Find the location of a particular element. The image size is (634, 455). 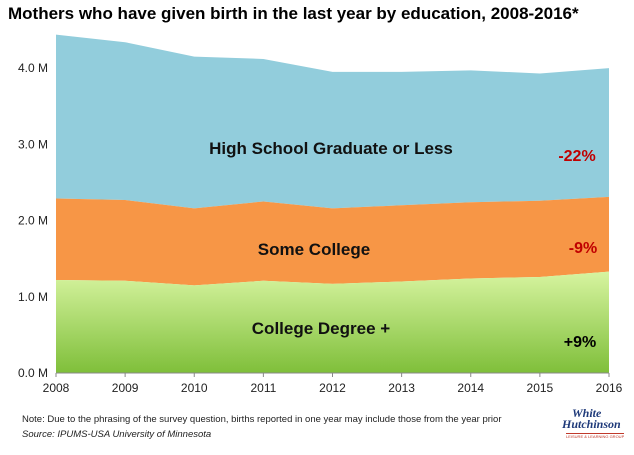

label-high-school: High School Graduate or Less is located at coordinates (331, 148).